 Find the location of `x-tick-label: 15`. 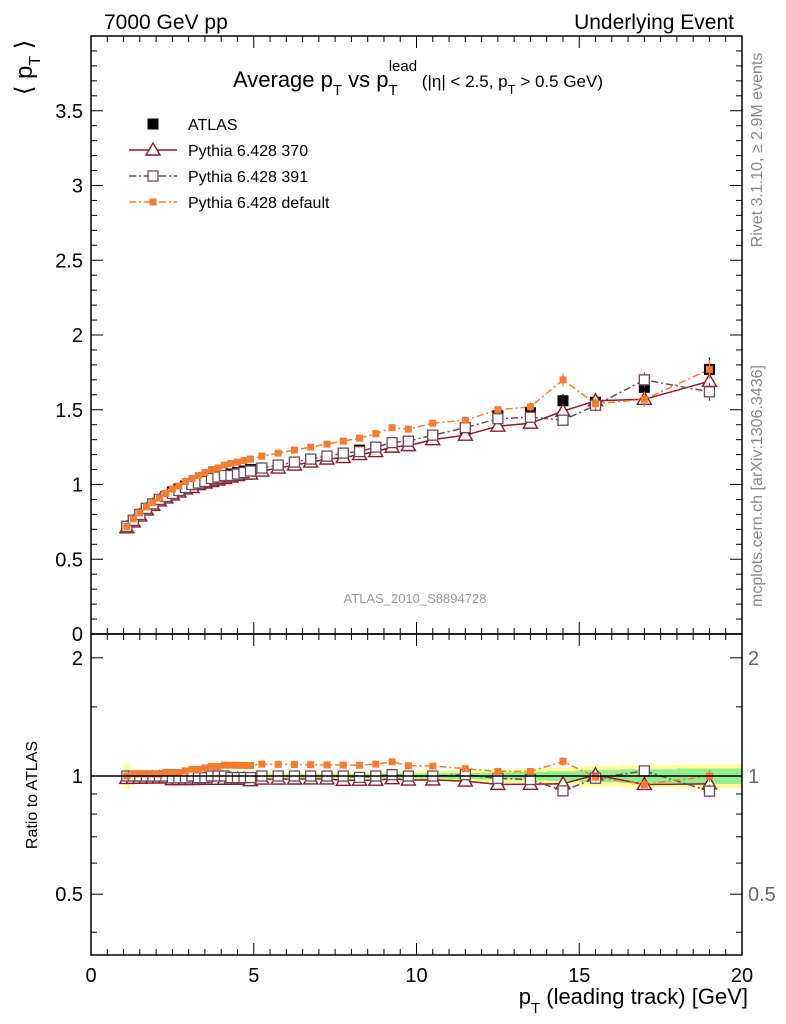

x-tick-label: 15 is located at coordinates (579, 976).